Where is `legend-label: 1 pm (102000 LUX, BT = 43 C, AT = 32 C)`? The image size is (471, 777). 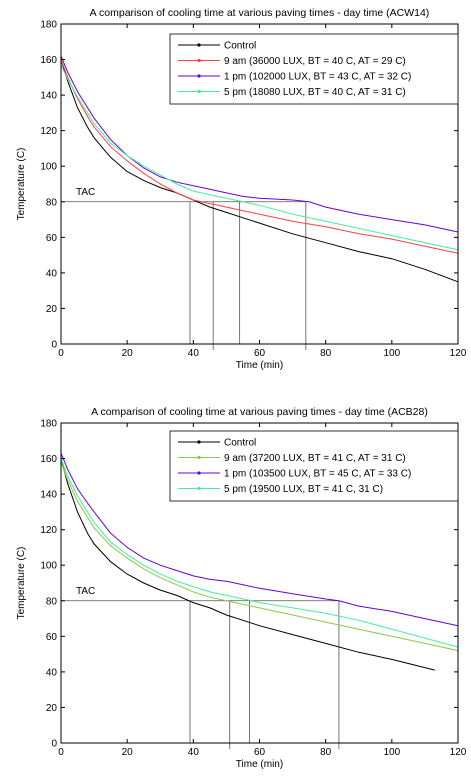 legend-label: 1 pm (102000 LUX, BT = 43 C, AT = 32 C) is located at coordinates (317, 77).